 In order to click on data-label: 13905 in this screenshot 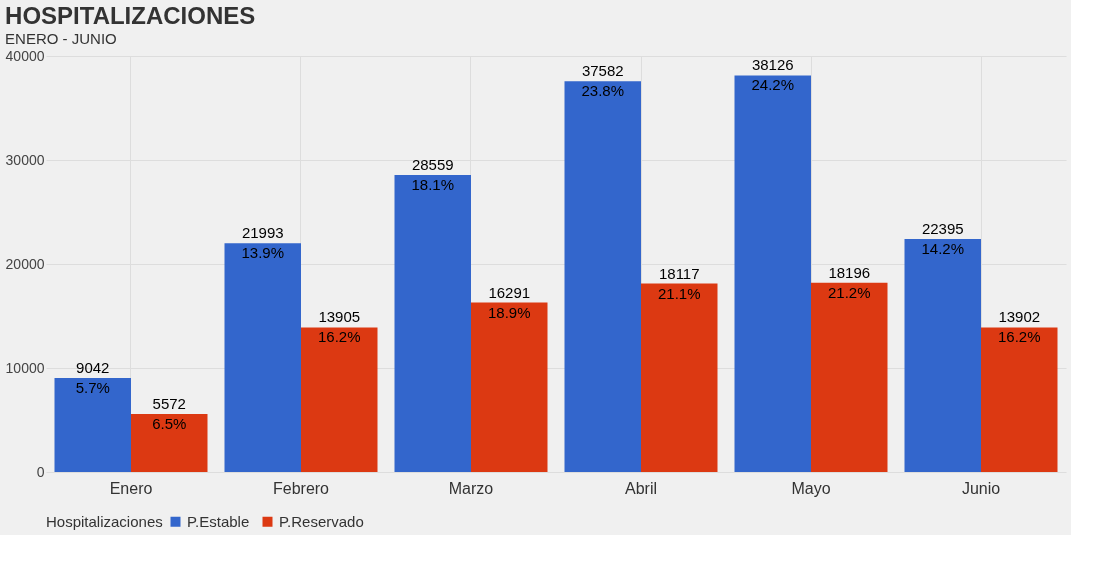, I will do `click(339, 317)`.